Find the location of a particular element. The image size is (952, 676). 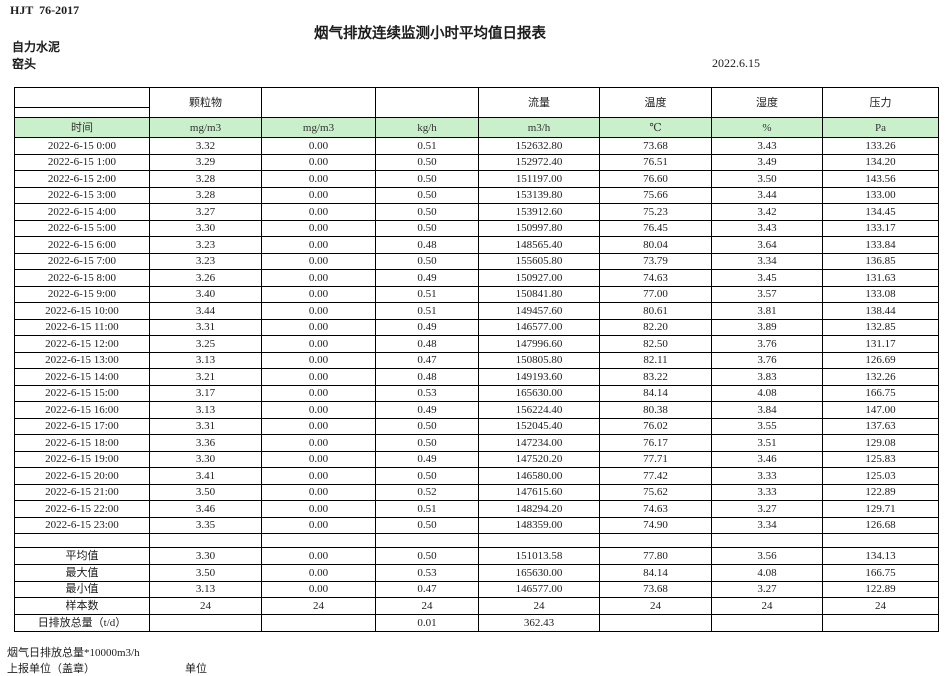

table-cell: 3.56 is located at coordinates (767, 556).